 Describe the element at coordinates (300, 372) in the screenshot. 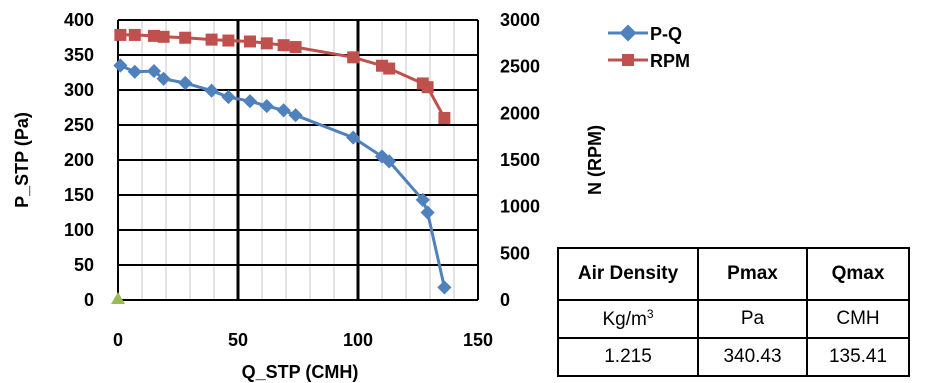

I see `x-axis-title: Q_STP (CMH)` at that location.